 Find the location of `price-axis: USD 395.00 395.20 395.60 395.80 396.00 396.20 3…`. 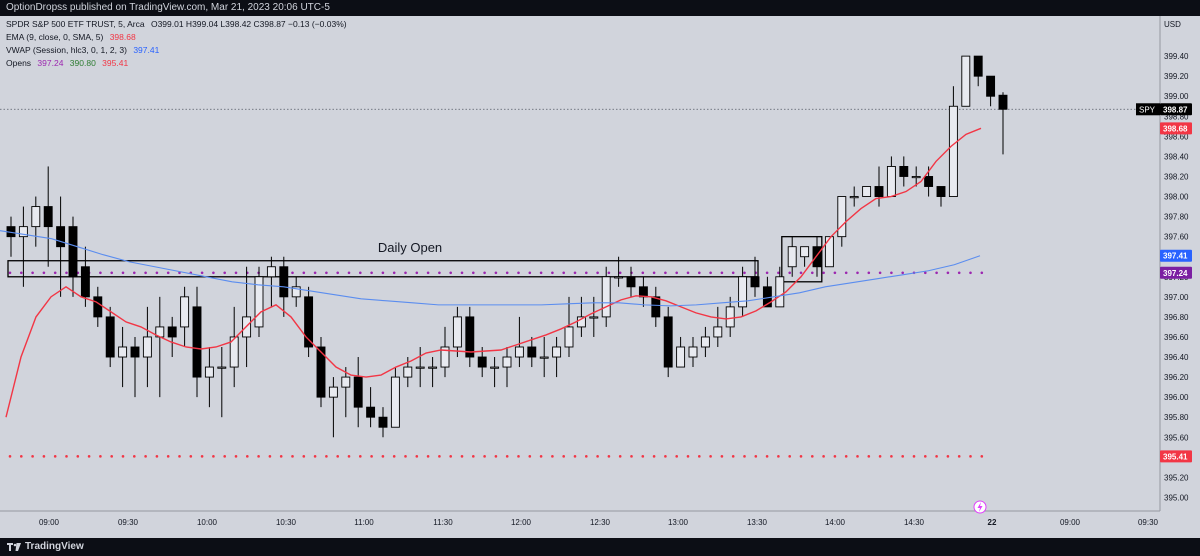

price-axis: USD 395.00 395.20 395.60 395.80 396.00 396.20 3… is located at coordinates (1164, 261).